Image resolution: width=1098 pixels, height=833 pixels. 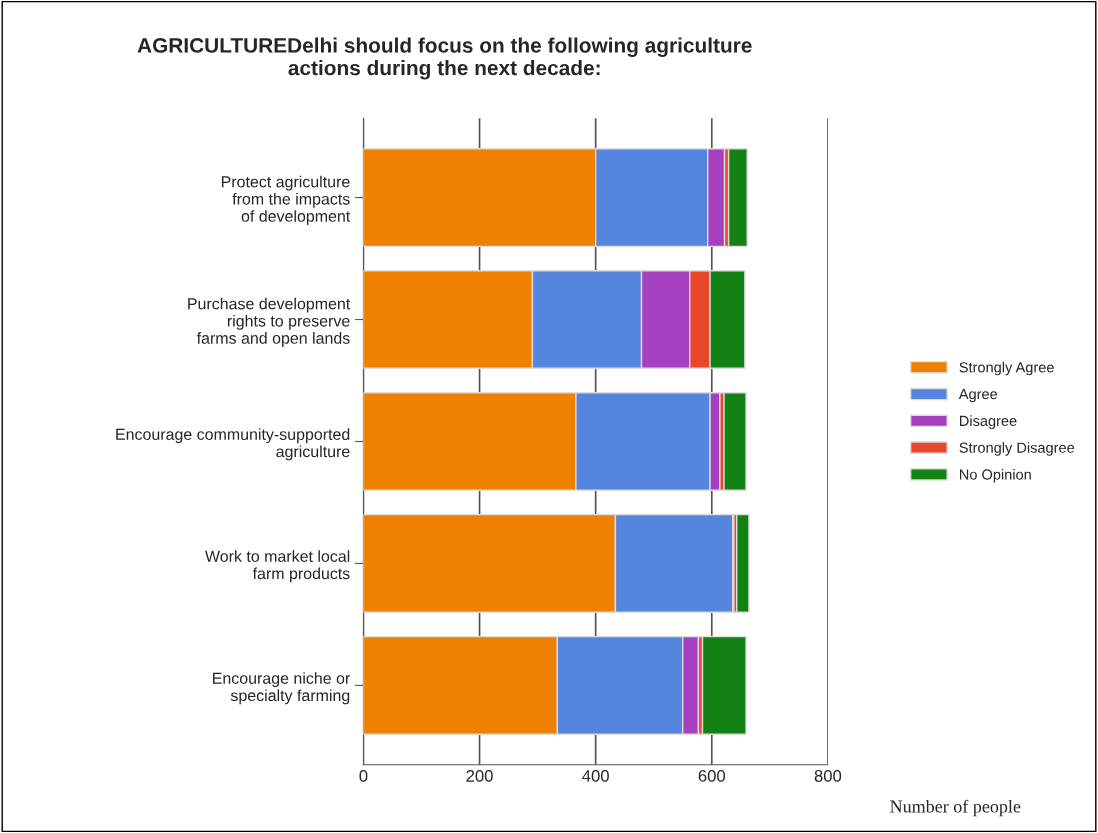 What do you see at coordinates (363, 776) in the screenshot?
I see `x-tick-label: 0` at bounding box center [363, 776].